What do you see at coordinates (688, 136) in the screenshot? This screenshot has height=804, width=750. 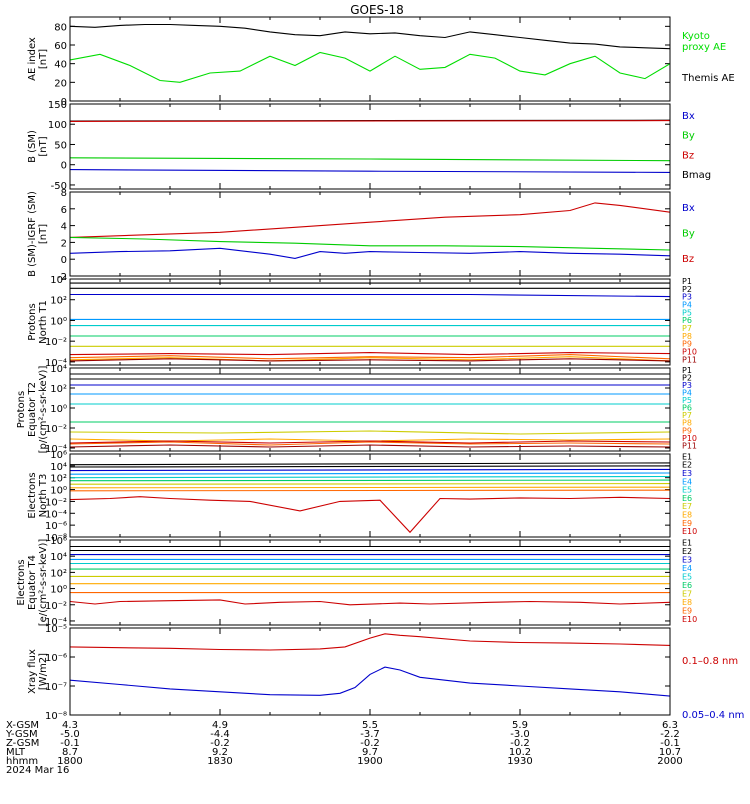 I see `legend-label: By` at bounding box center [688, 136].